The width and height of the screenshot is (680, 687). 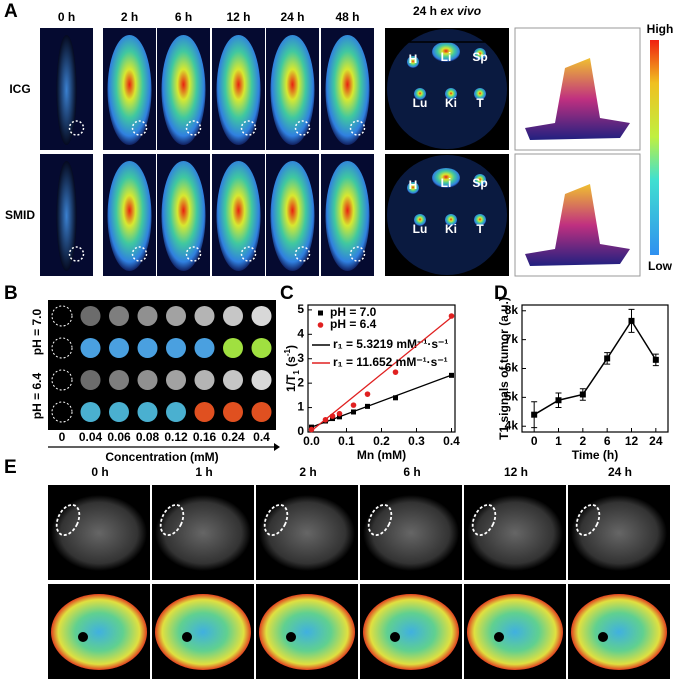 What do you see at coordinates (390, 362) in the screenshot?
I see `legend-label: r₁ = 11.652 mM⁻¹·s⁻¹` at bounding box center [390, 362].